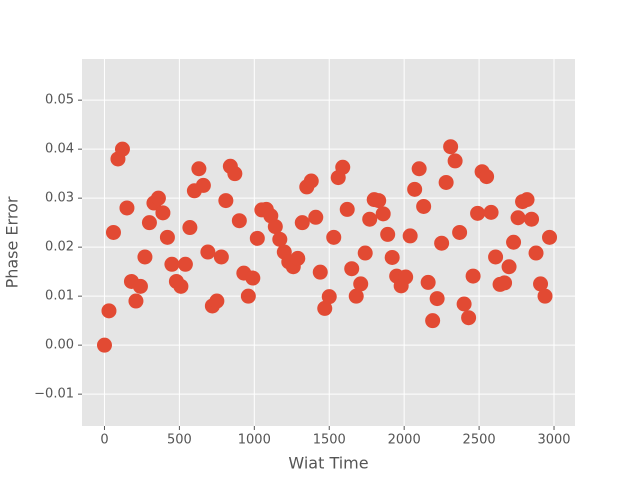 This screenshot has height=480, width=640. I want to click on y-tick-label: 0.03, so click(59, 198).